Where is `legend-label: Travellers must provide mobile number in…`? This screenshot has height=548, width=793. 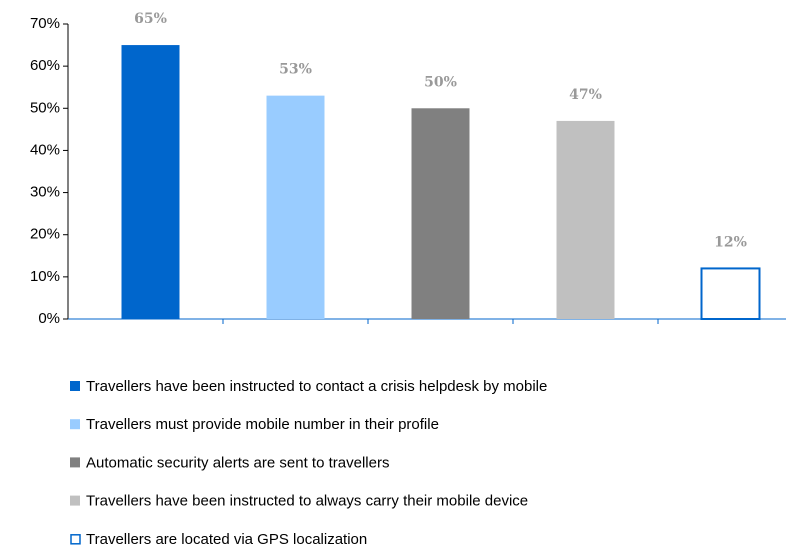
legend-label: Travellers must provide mobile number in… is located at coordinates (262, 424).